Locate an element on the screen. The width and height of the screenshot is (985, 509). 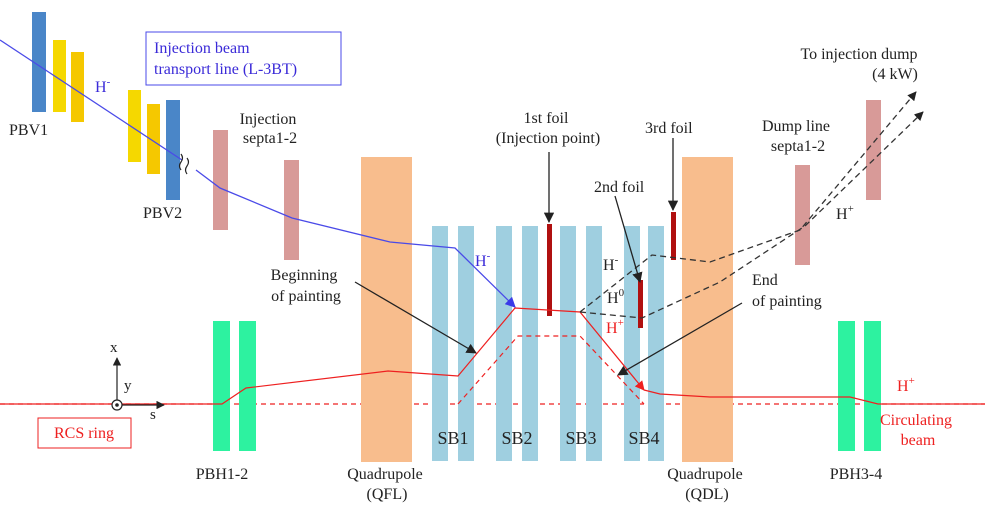
axis-s-label: s is located at coordinates (153, 415).